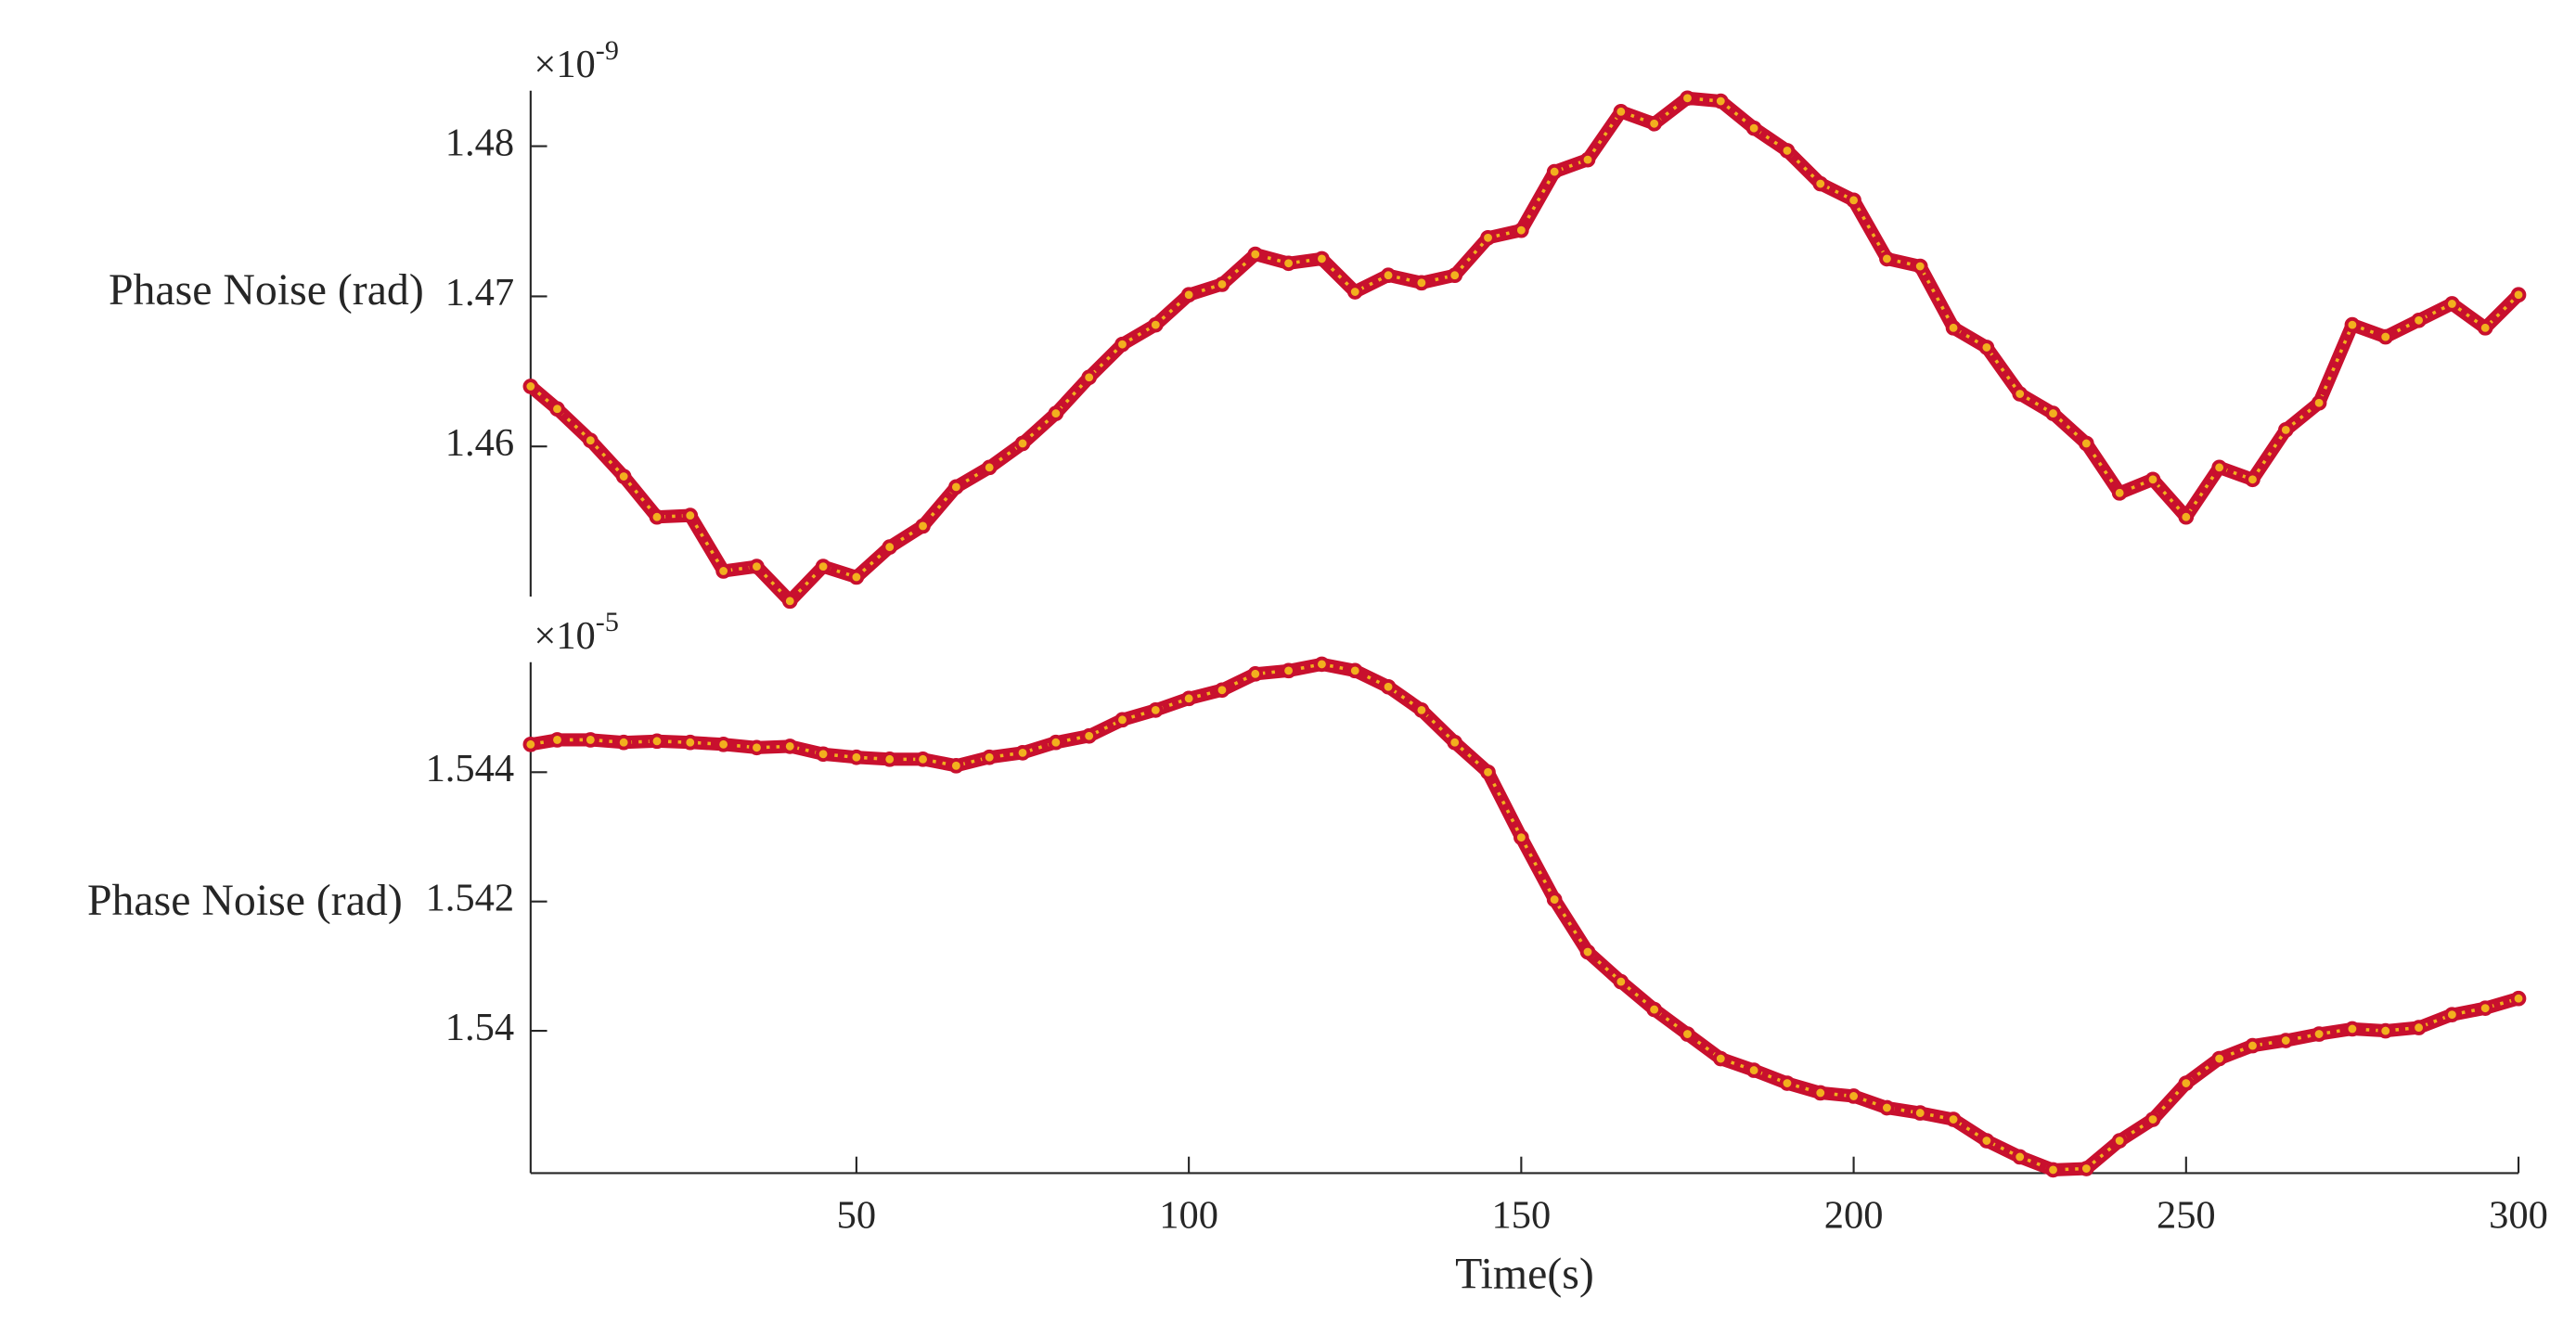  What do you see at coordinates (479, 443) in the screenshot?
I see `y-tick-label: 1.46` at bounding box center [479, 443].